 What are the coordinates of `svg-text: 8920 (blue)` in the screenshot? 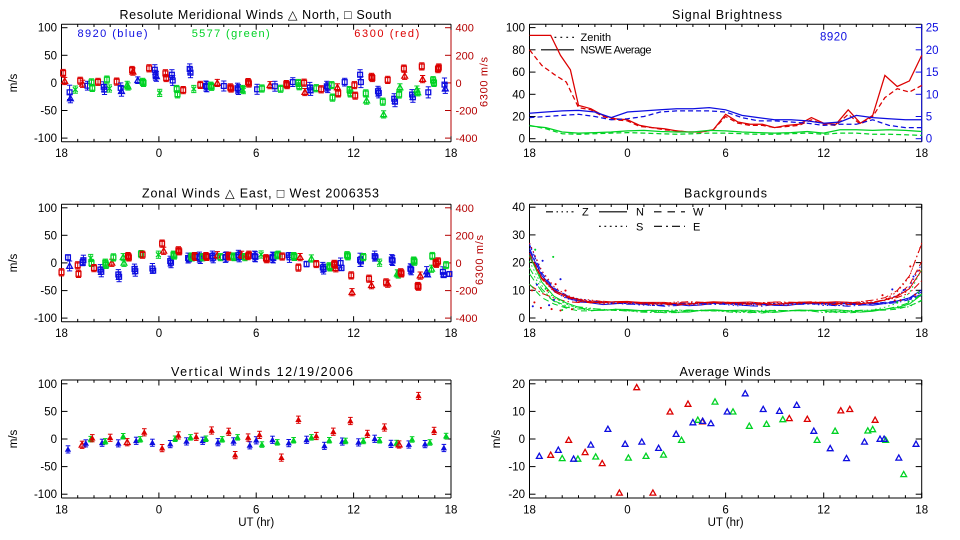 It's located at (113, 34).